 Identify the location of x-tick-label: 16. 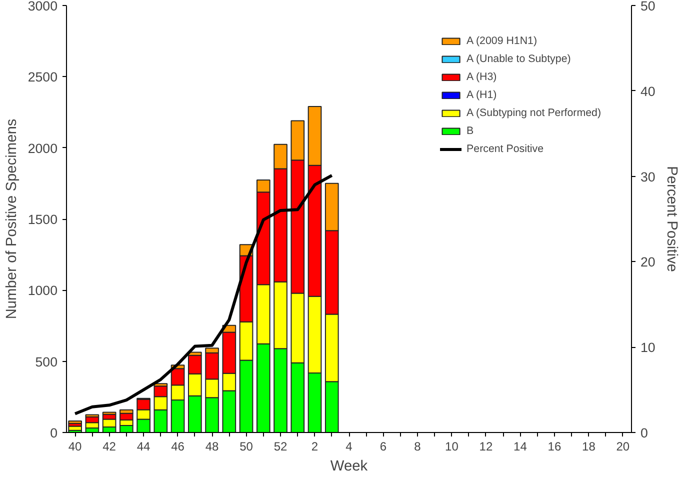
(555, 447).